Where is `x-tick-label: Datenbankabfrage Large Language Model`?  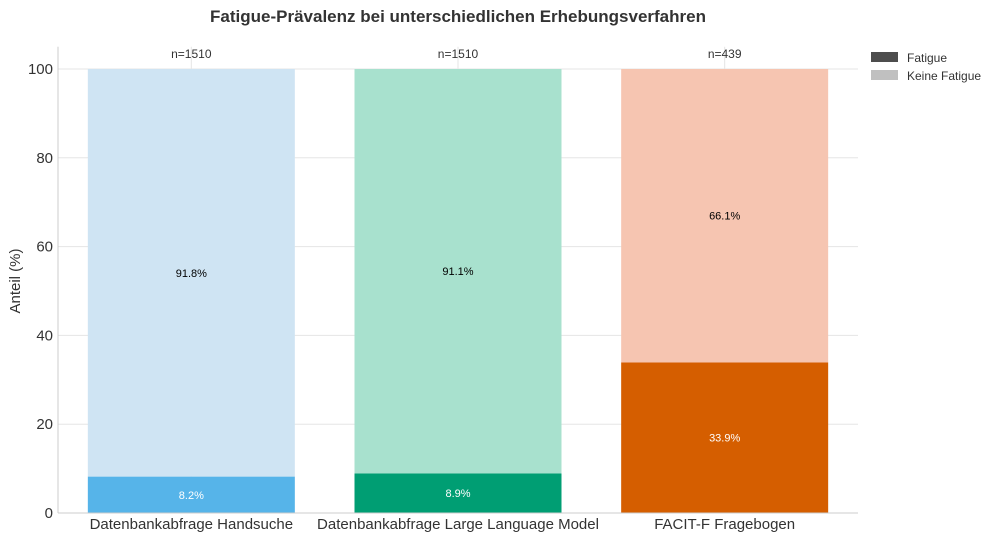
x-tick-label: Datenbankabfrage Large Language Model is located at coordinates (458, 524).